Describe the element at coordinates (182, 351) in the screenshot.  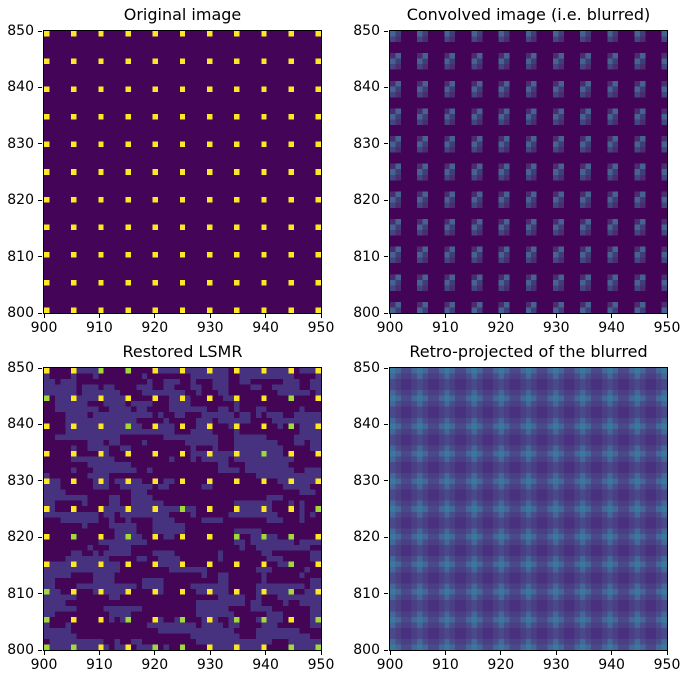
I see `plot-title: Restored LSMR` at that location.